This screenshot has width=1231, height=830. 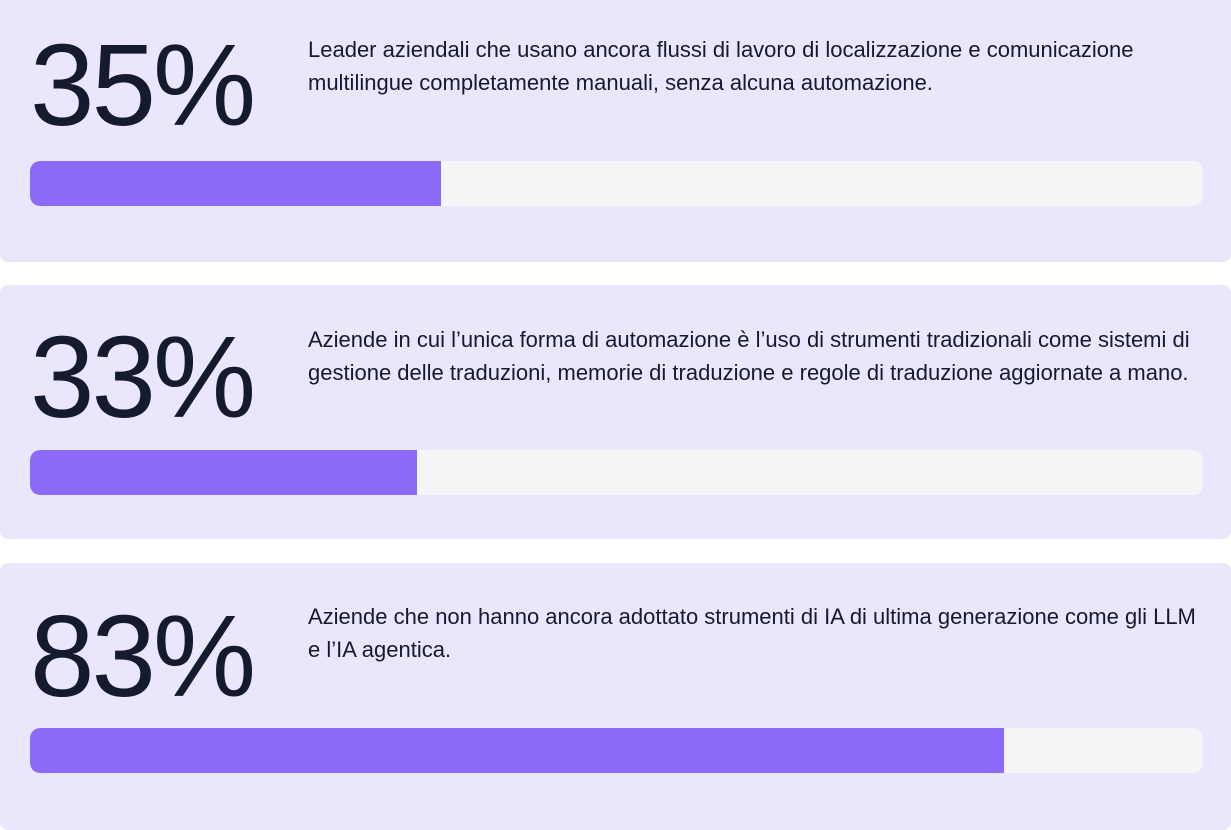 What do you see at coordinates (143, 656) in the screenshot?
I see `stat-percentage: 83%` at bounding box center [143, 656].